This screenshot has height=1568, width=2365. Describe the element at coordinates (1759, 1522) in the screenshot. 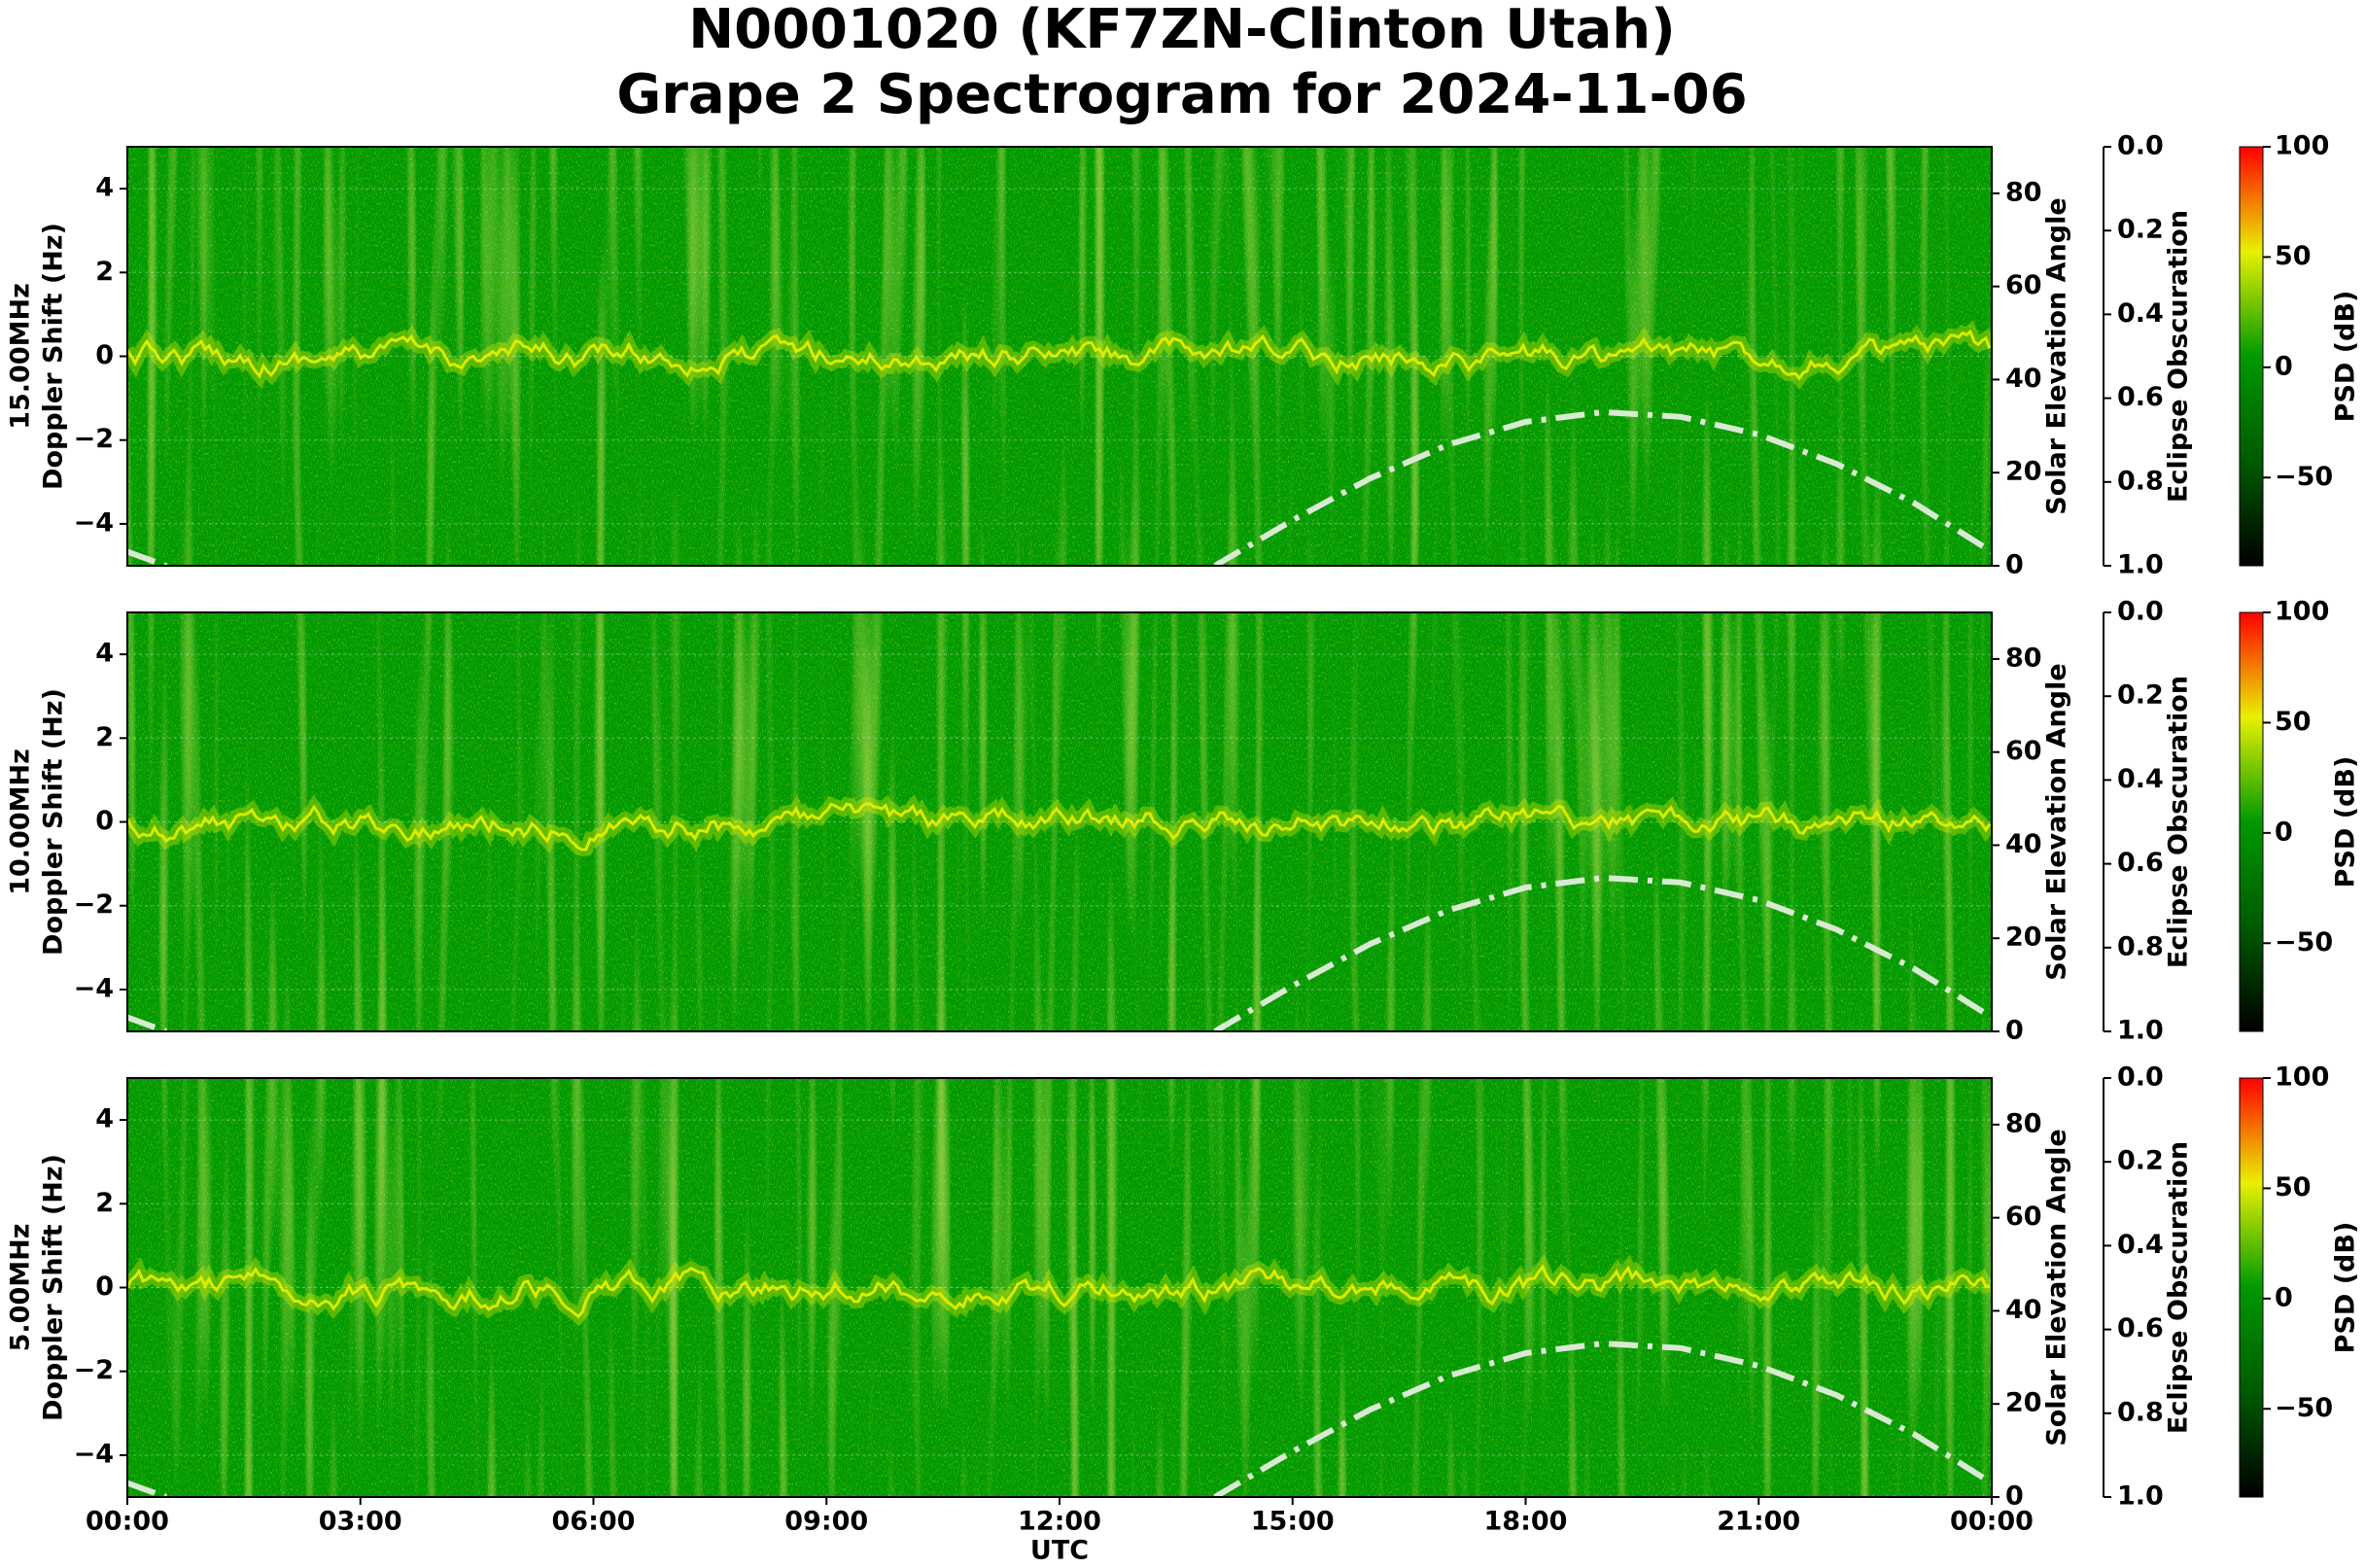

I see `x-tick-label: 21:00` at that location.